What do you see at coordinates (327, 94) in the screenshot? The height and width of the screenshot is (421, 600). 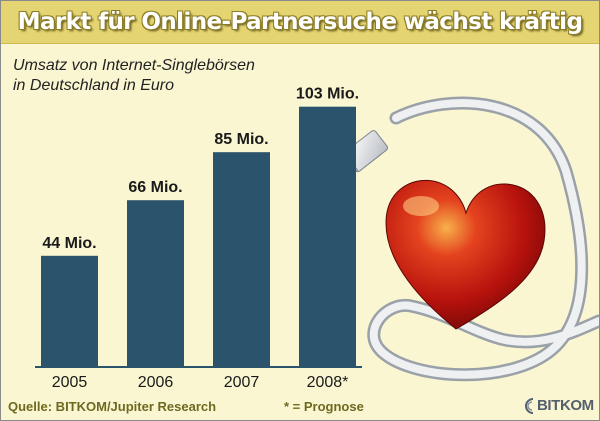 I see `value-label-2008*: 103 Mio.` at bounding box center [327, 94].